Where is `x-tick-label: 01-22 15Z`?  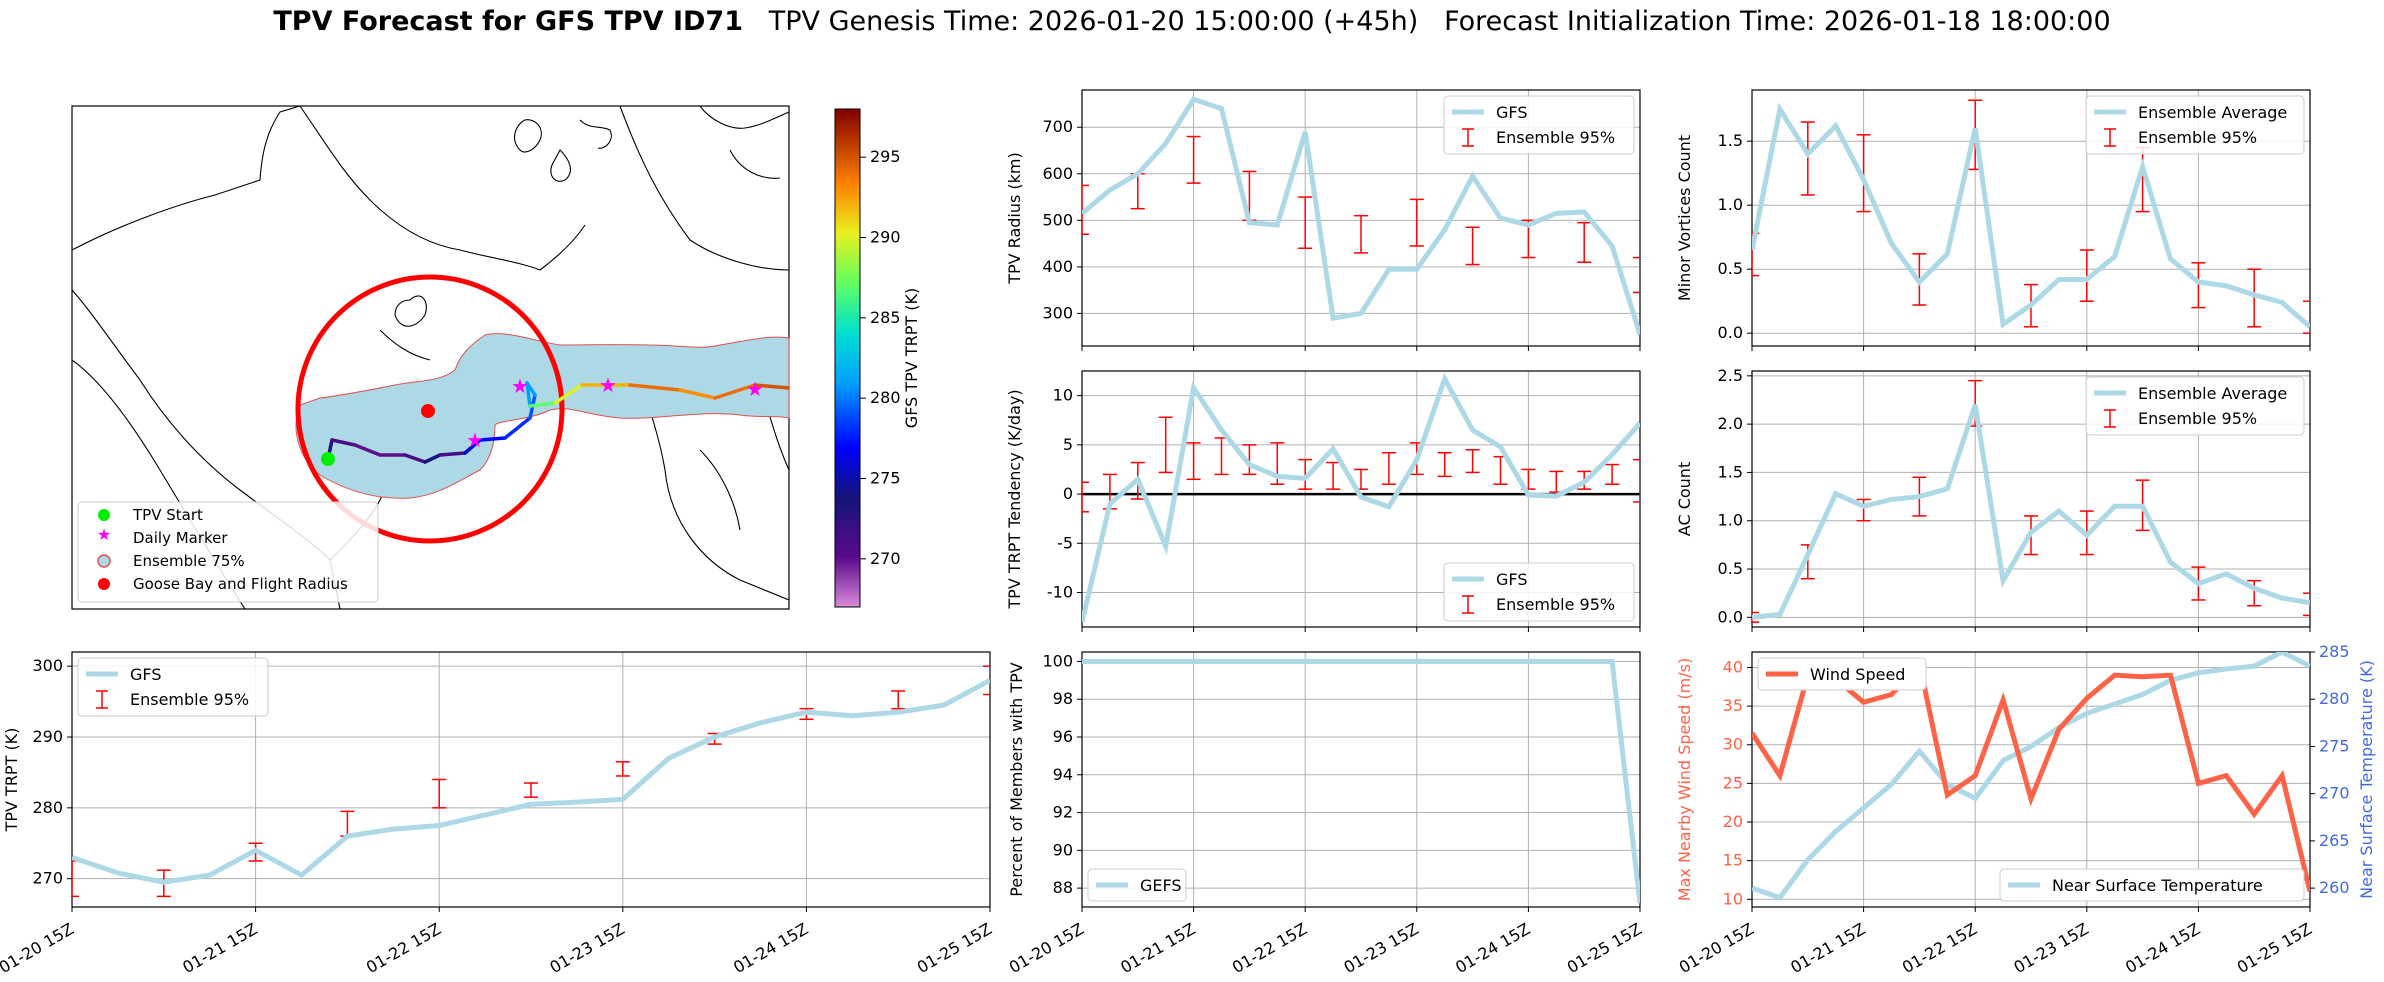
x-tick-label: 01-22 15Z is located at coordinates (1269, 948).